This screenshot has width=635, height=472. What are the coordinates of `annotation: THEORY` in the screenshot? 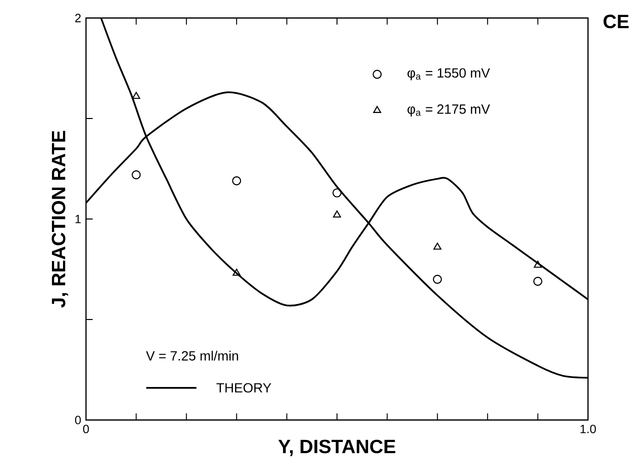 It's located at (244, 388).